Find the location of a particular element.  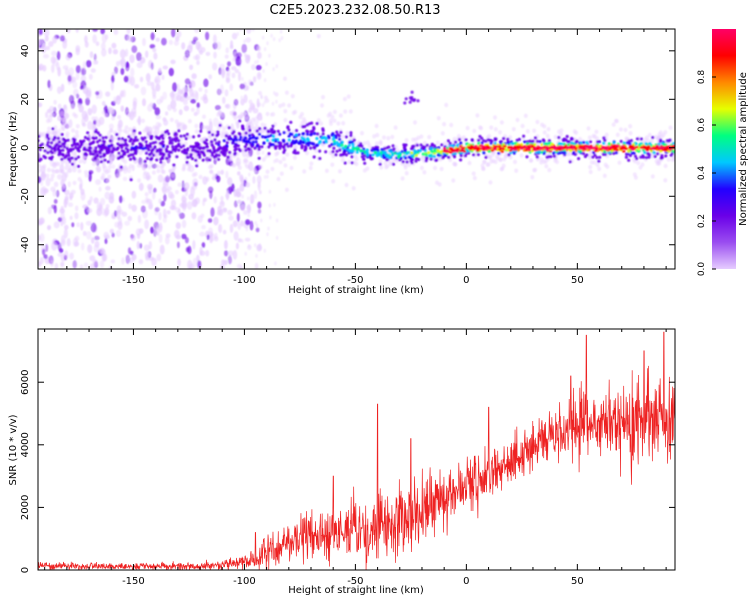

colorbar-tick-label: 0.2 is located at coordinates (702, 221).